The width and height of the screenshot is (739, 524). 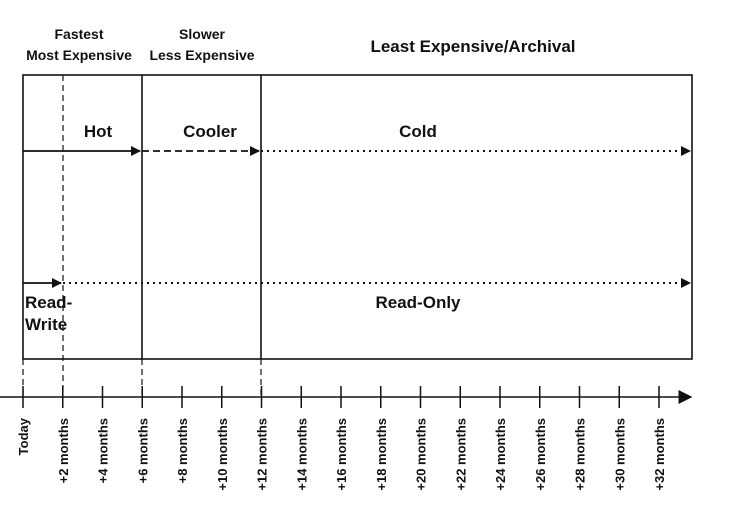 I want to click on timeline-tick-label: Today, so click(x=23, y=436).